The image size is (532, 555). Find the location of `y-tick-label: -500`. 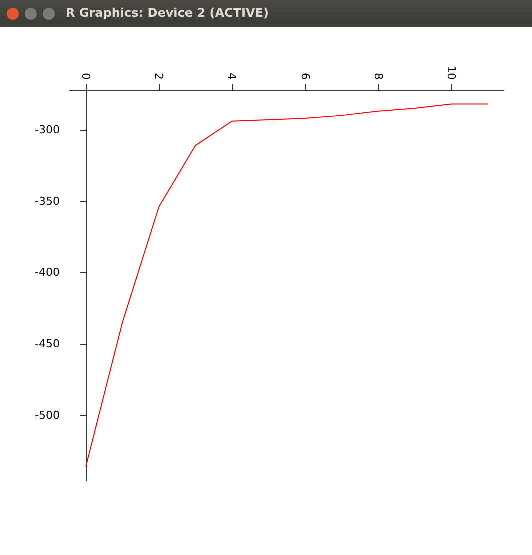

y-tick-label: -500 is located at coordinates (47, 415).